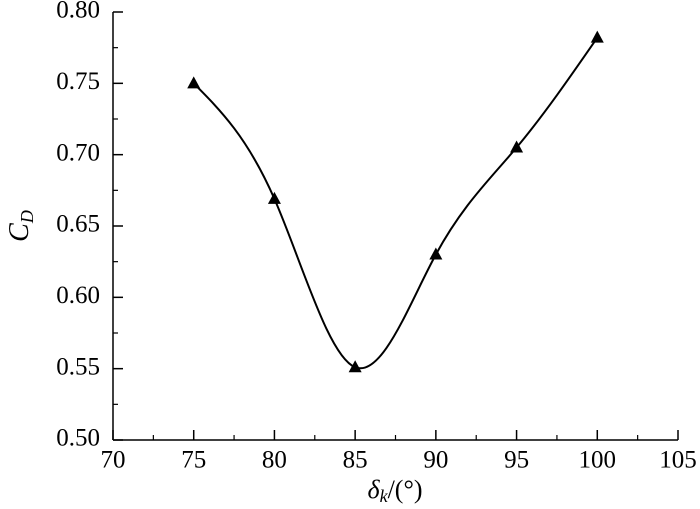 This screenshot has width=700, height=509. Describe the element at coordinates (355, 460) in the screenshot. I see `x-tick-label: 85` at that location.